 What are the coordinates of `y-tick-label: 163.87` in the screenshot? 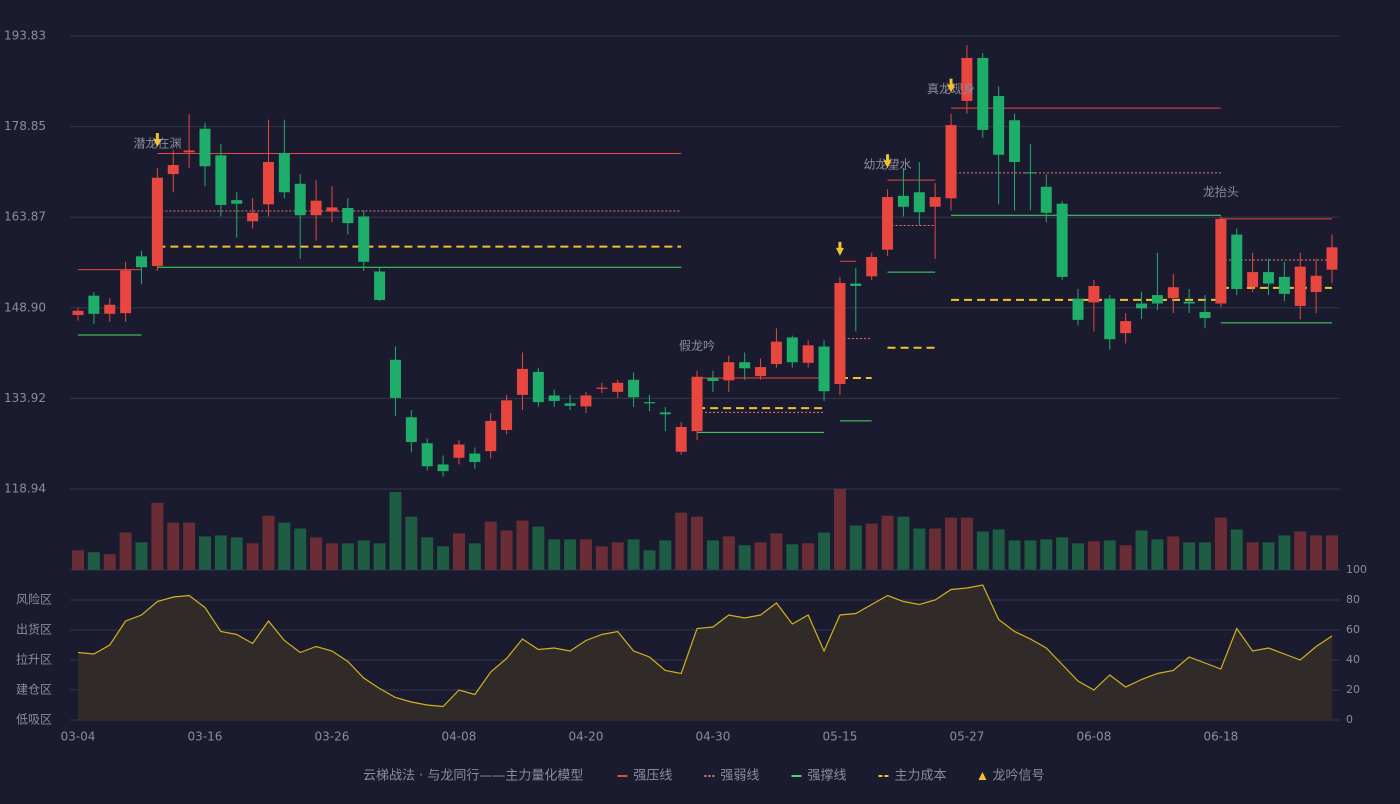 It's located at (25, 217).